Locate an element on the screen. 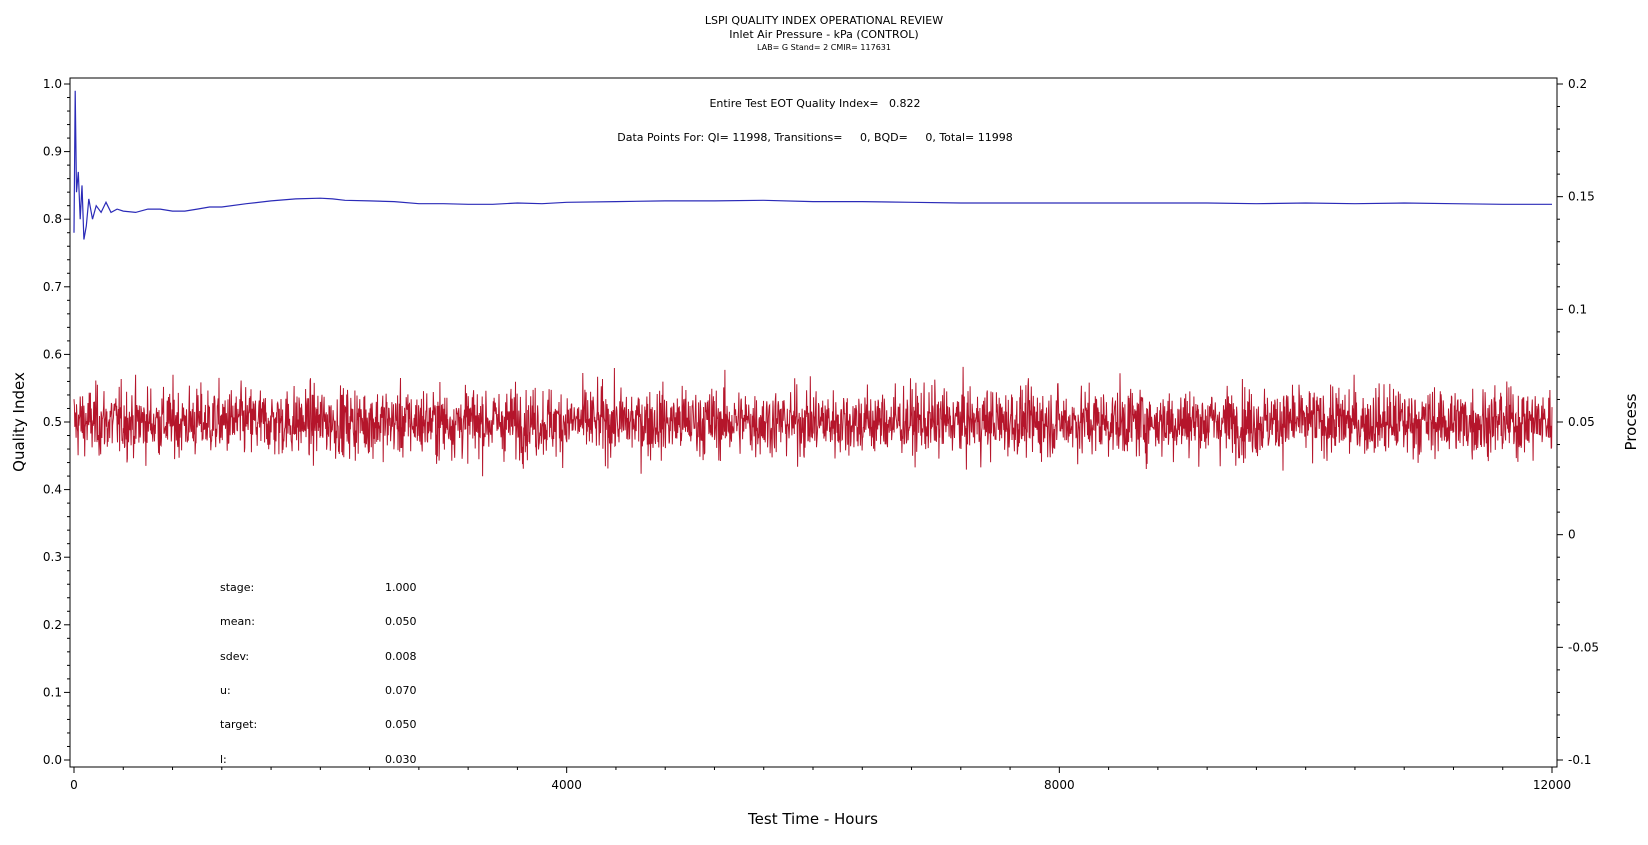 Image resolution: width=1648 pixels, height=845 pixels. x-axis-ticks: 0 4000 8000 12000 is located at coordinates (820, 779).